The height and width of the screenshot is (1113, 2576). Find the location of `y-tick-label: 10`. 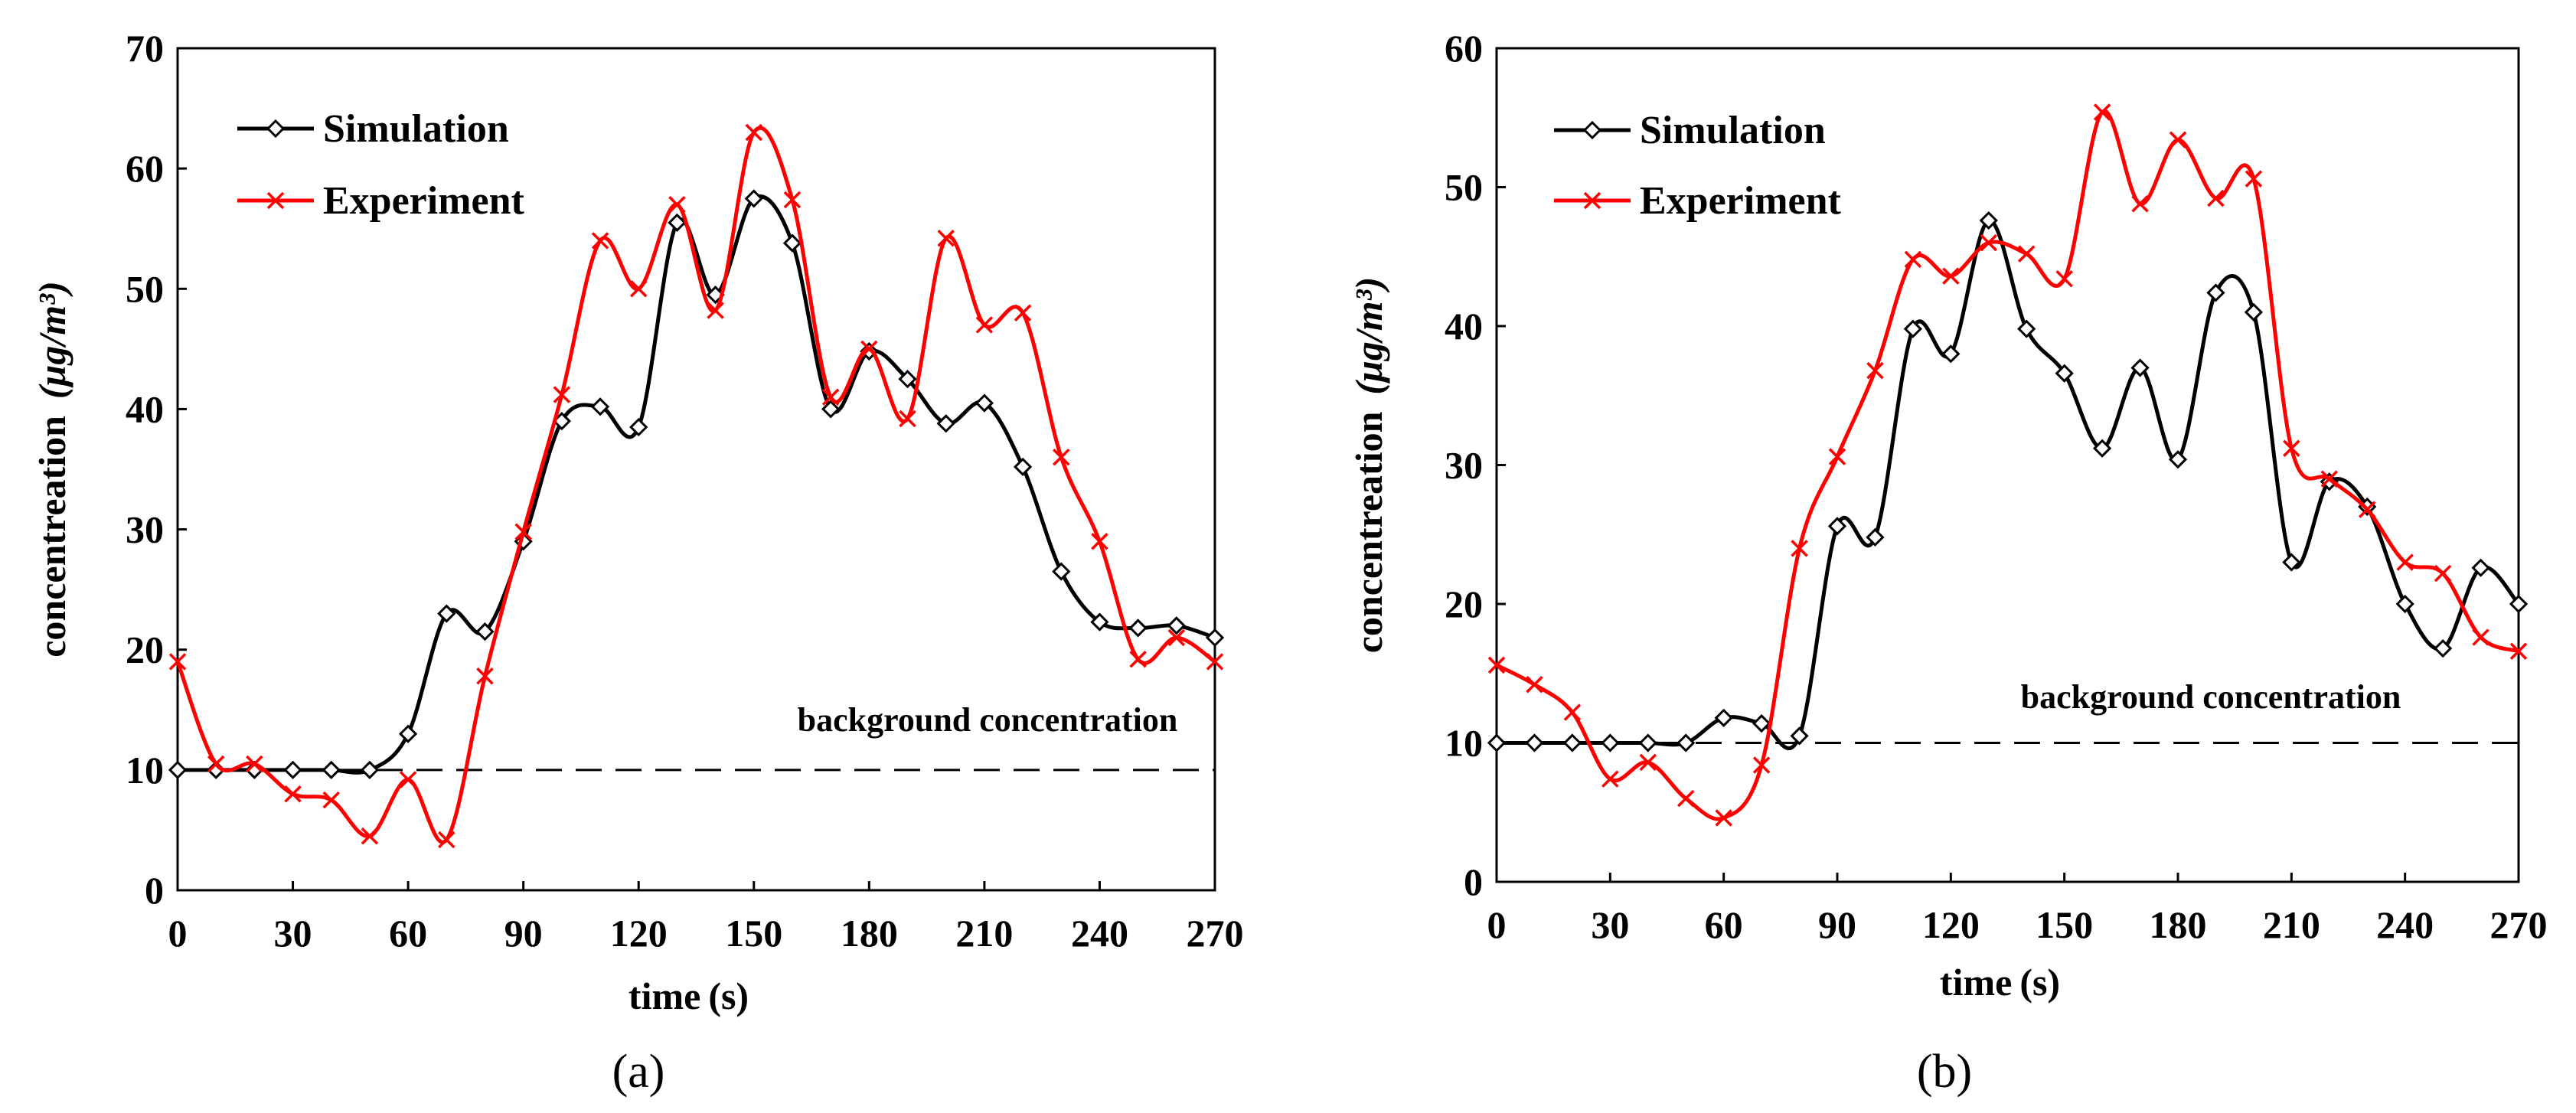

y-tick-label: 10 is located at coordinates (1464, 743).